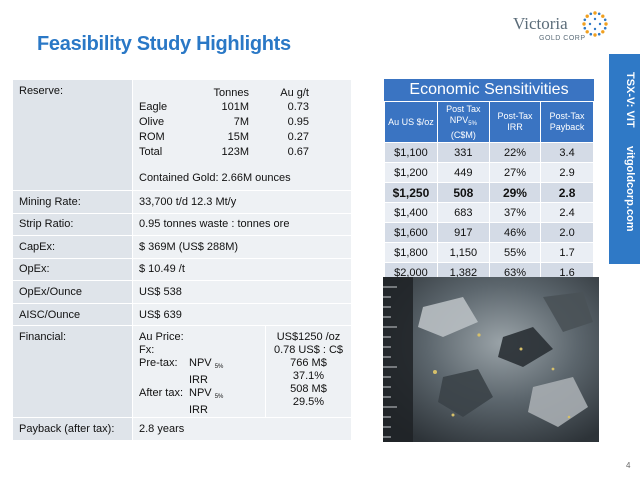 The image size is (640, 480). What do you see at coordinates (515, 232) in the screenshot?
I see `cell-irr: 46%` at bounding box center [515, 232].